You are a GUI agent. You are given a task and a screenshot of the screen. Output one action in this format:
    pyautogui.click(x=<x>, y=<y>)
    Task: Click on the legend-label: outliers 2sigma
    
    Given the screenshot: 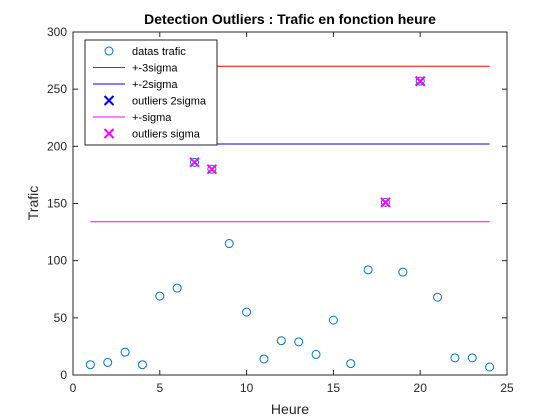 What is the action you would take?
    pyautogui.click(x=169, y=102)
    